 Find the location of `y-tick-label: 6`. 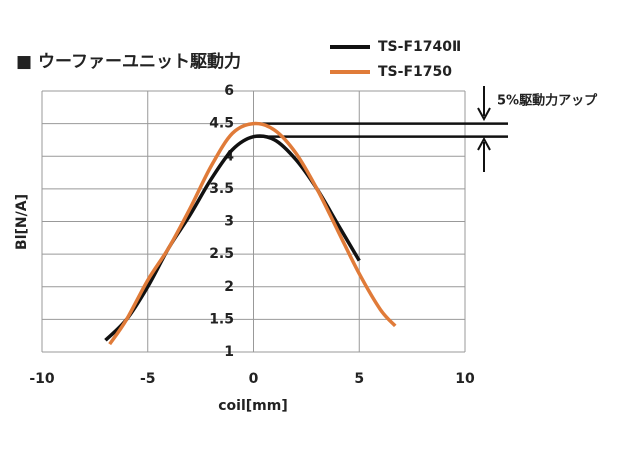

y-tick-label: 6 is located at coordinates (229, 91).